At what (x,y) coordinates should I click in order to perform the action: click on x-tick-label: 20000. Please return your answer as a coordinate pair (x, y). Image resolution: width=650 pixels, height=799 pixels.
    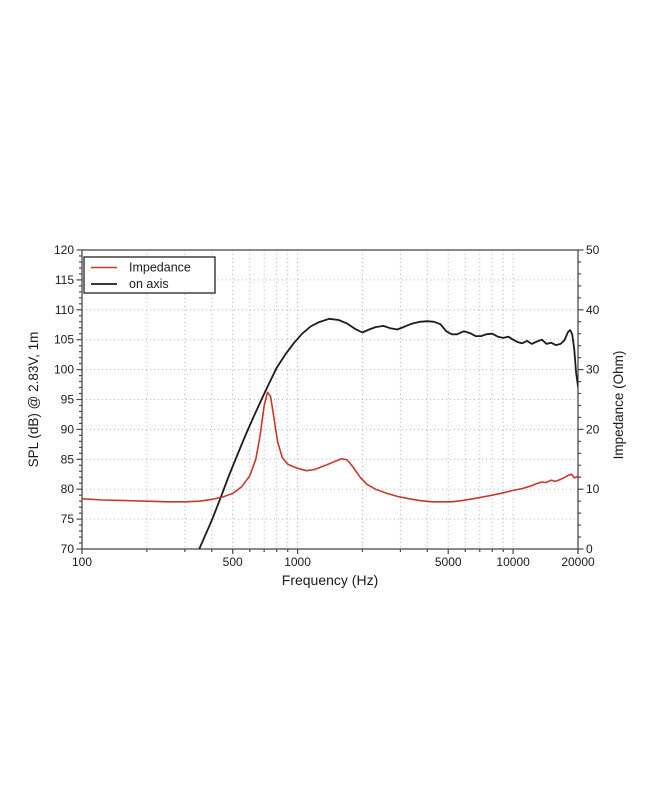
    Looking at the image, I should click on (578, 562).